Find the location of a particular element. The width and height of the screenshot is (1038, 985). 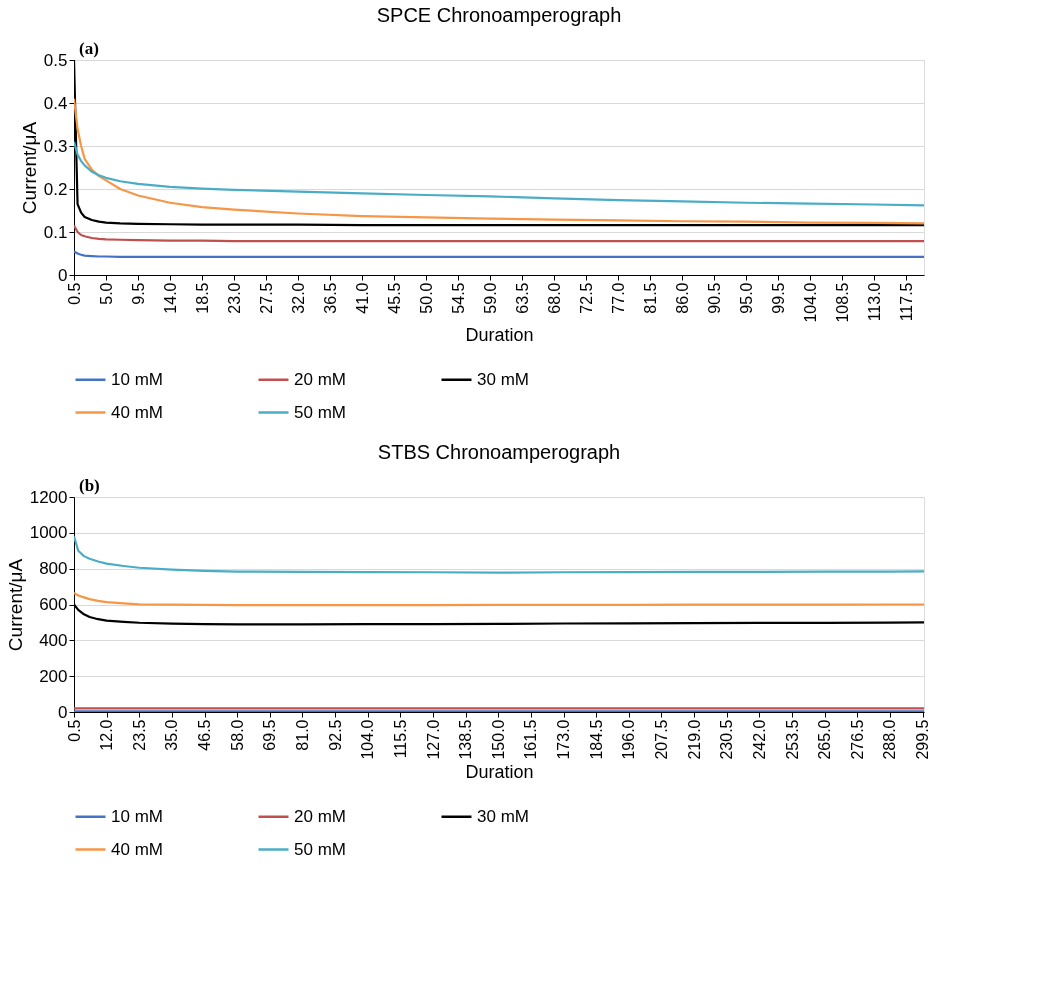

x-tick-label: 59.0 is located at coordinates (490, 298).